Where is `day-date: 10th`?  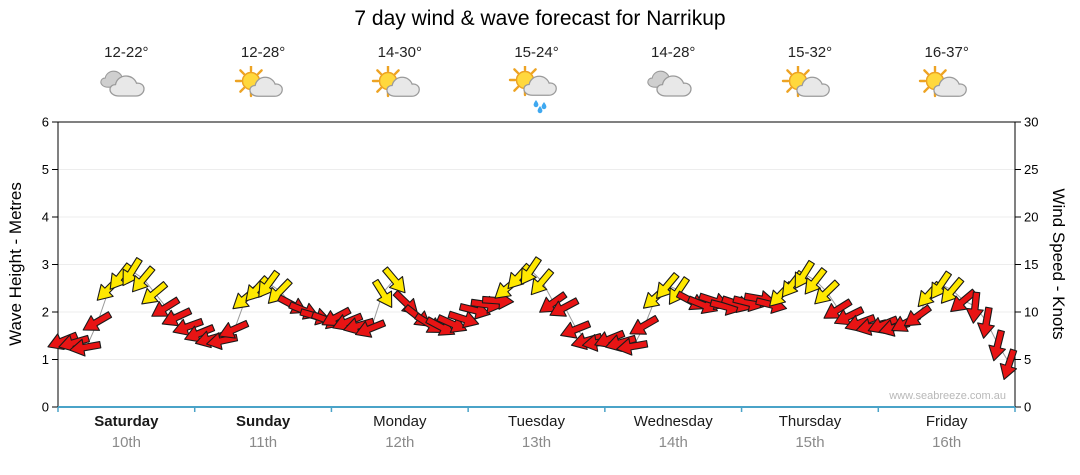
day-date: 10th is located at coordinates (126, 442).